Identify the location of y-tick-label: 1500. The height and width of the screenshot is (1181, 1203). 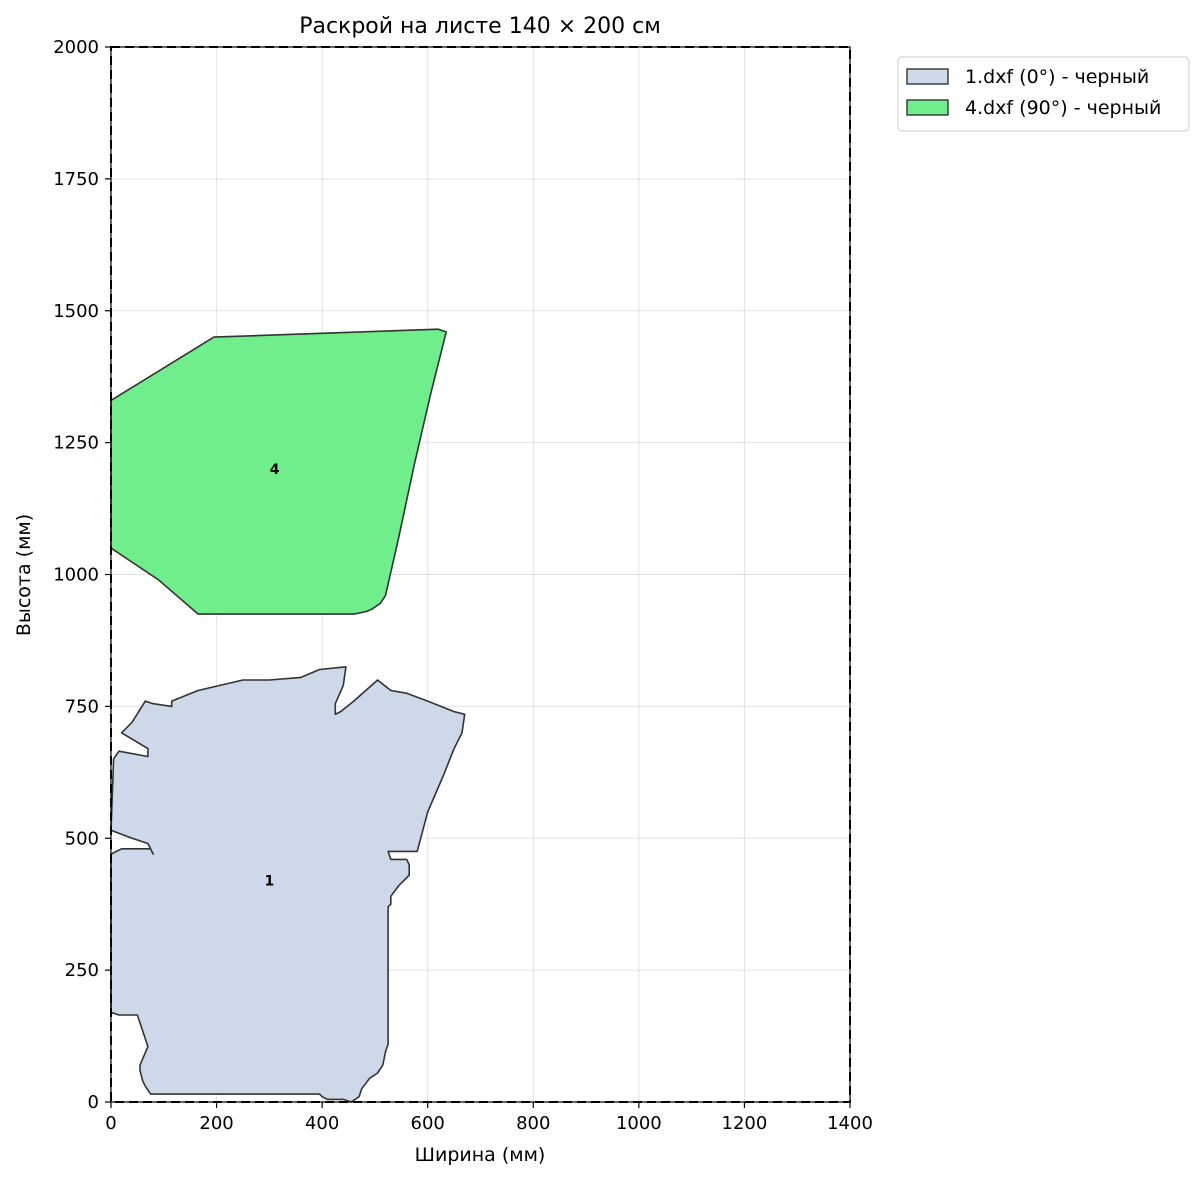
(76, 311).